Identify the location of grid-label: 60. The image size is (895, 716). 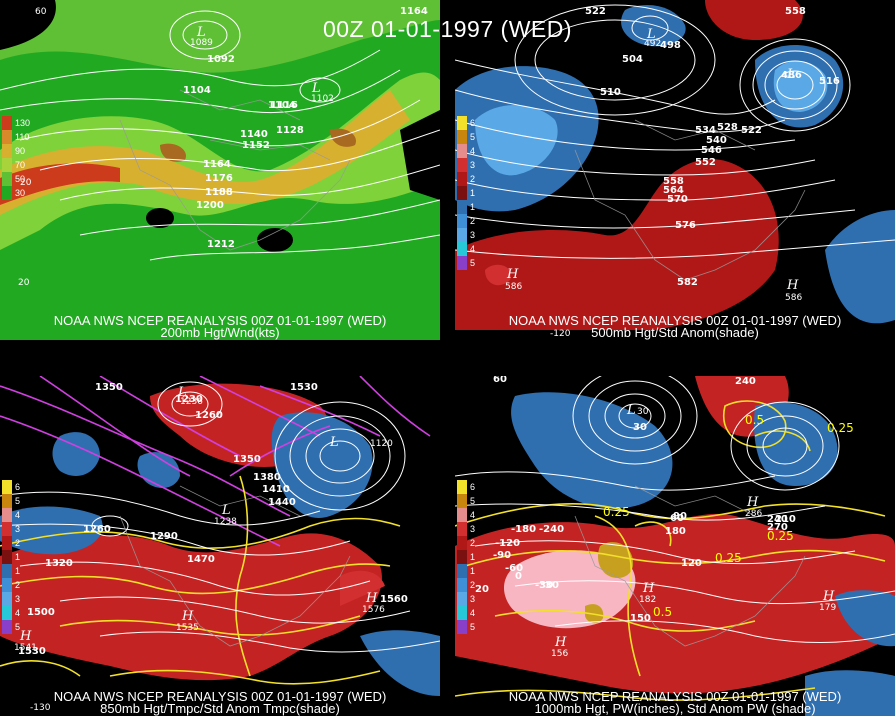
(41, 12).